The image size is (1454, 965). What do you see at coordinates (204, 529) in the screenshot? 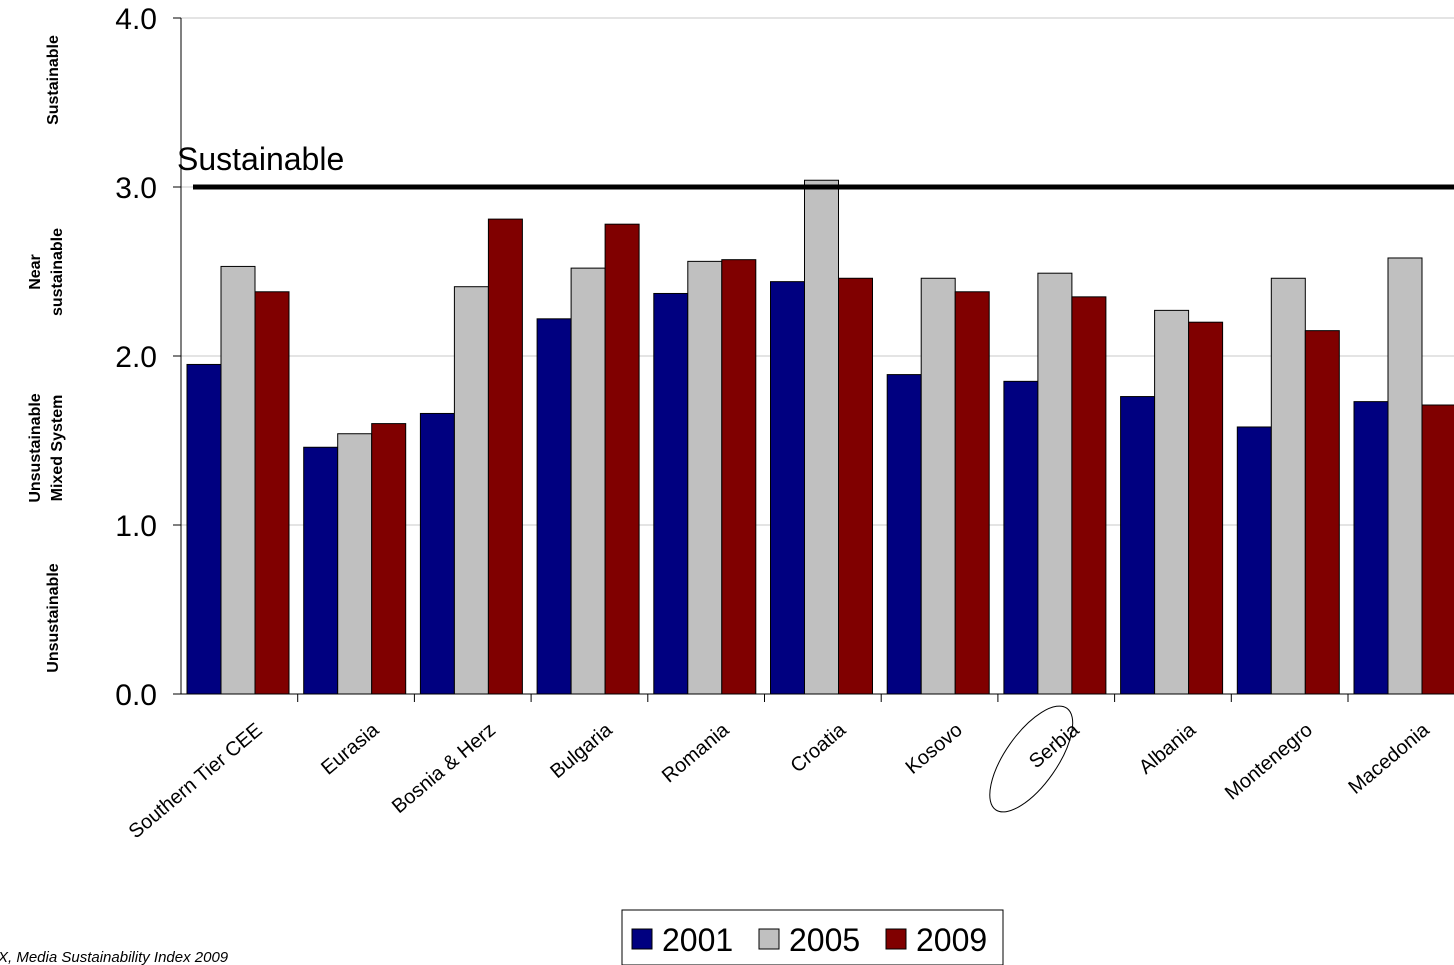
I see `bar-2001-southern-tier-cee` at bounding box center [204, 529].